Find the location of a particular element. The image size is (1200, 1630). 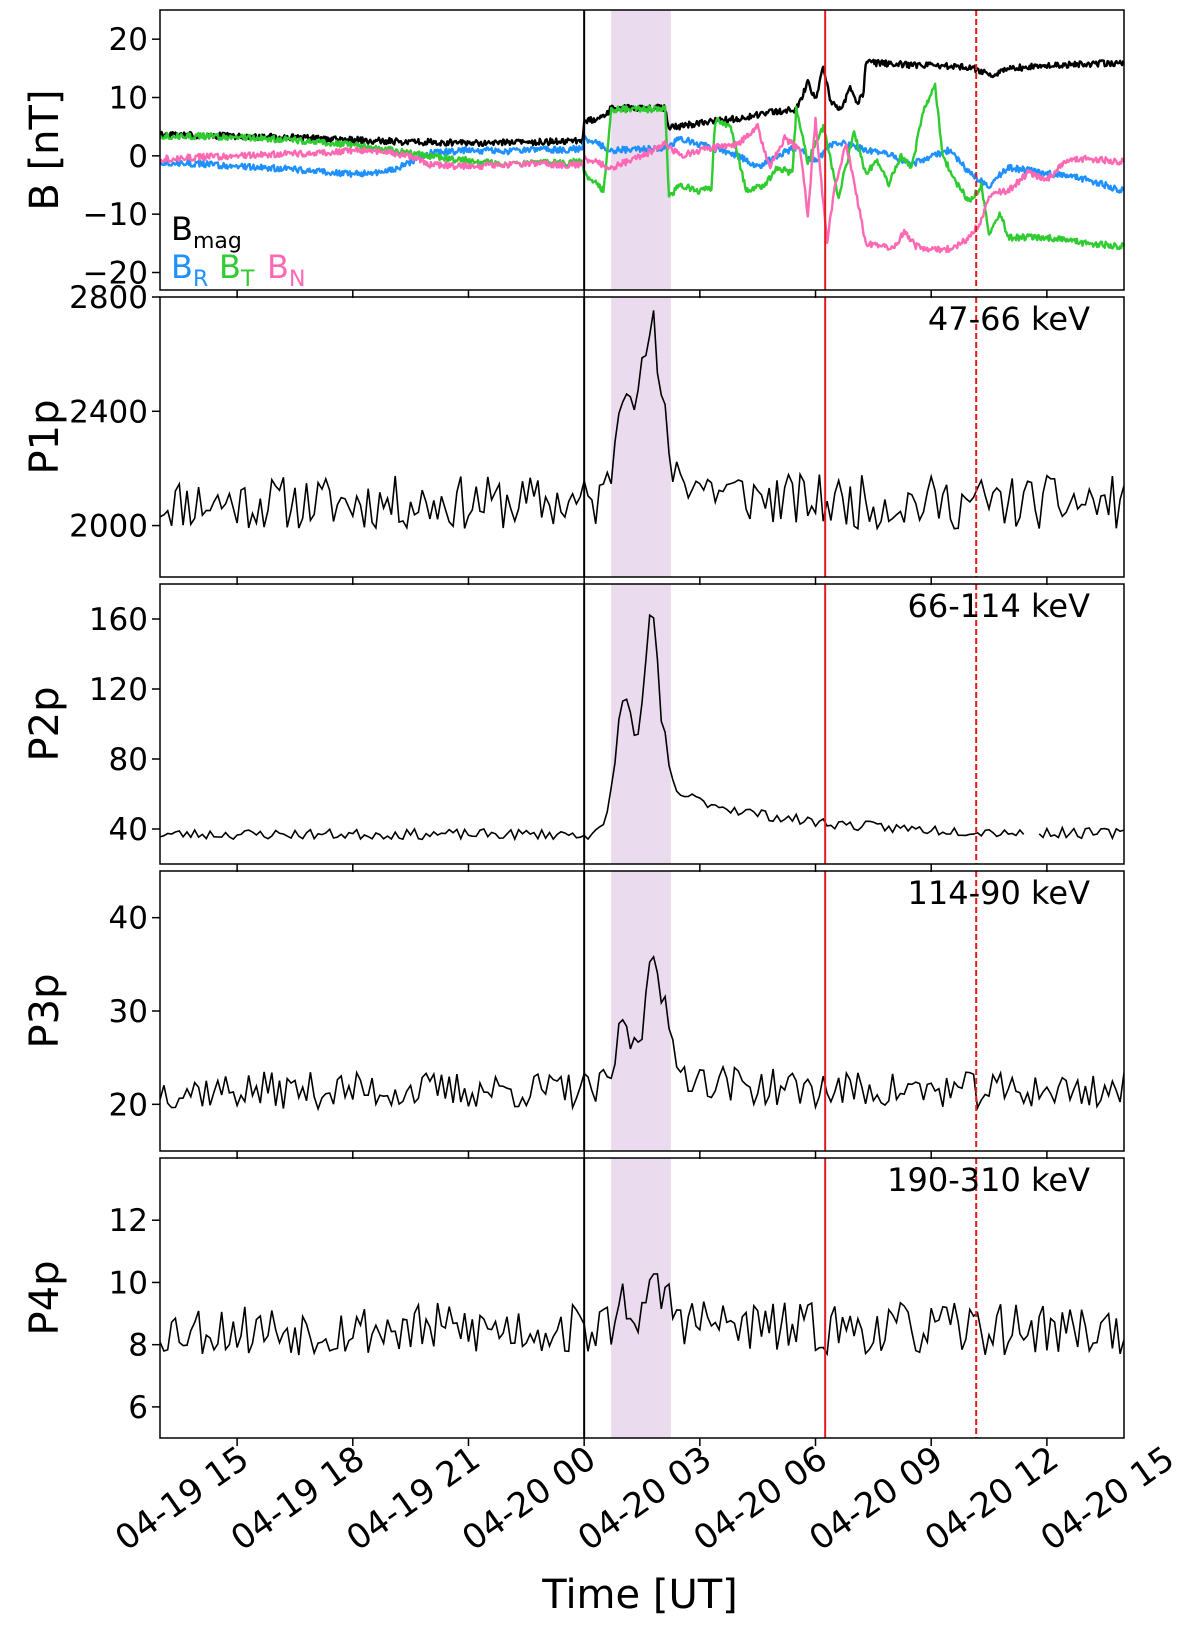

series-BT is located at coordinates (642, 166).